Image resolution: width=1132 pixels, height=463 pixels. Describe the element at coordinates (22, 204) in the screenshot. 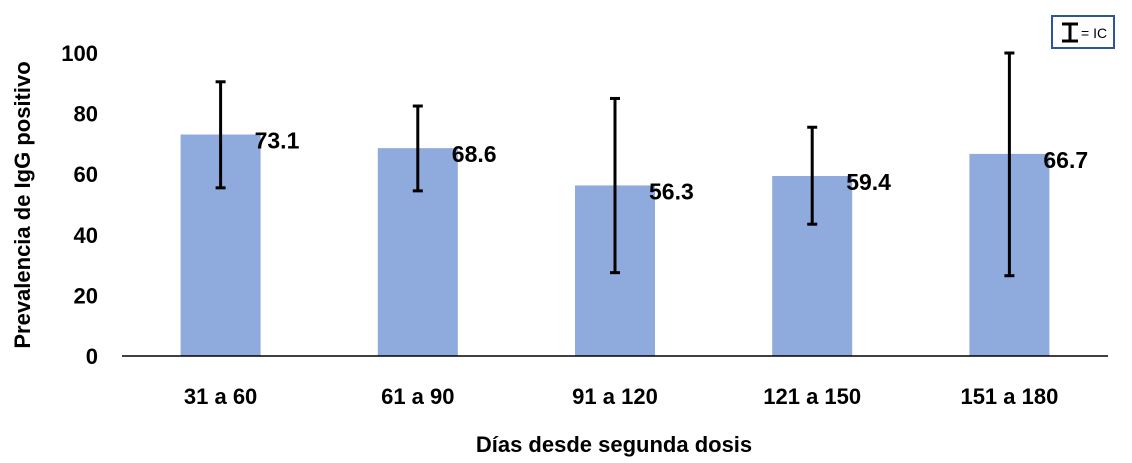

I see `y-axis-title: Prevalencia de IgG positivo` at that location.